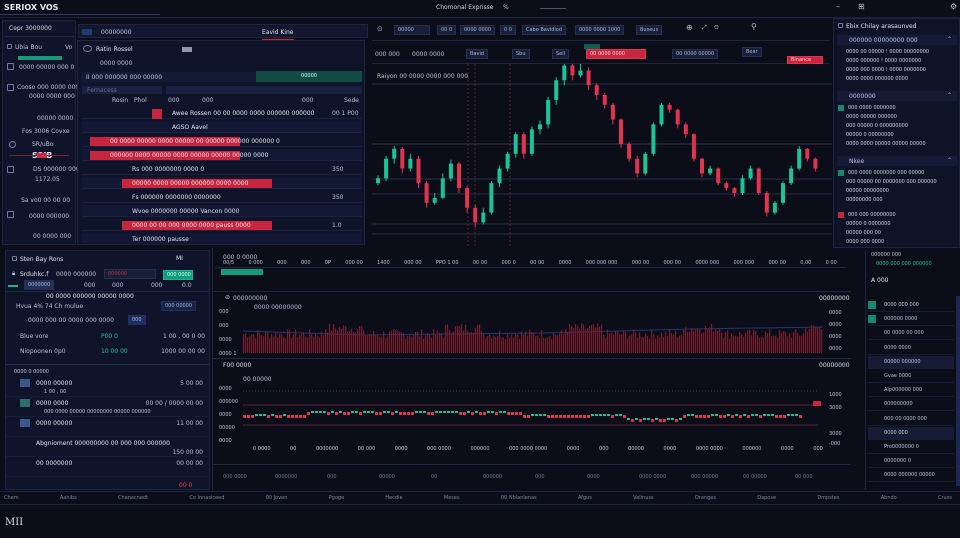 This screenshot has width=960, height=538. Describe the element at coordinates (911, 462) in the screenshot. I see `right-lower-item: 0000000 0` at that location.